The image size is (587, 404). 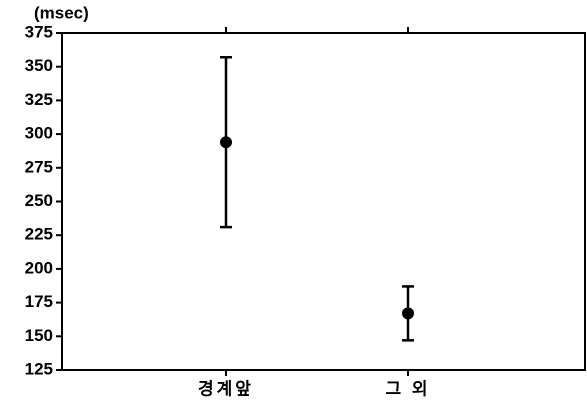 I want to click on y-tick-label: 125, so click(x=39, y=368).